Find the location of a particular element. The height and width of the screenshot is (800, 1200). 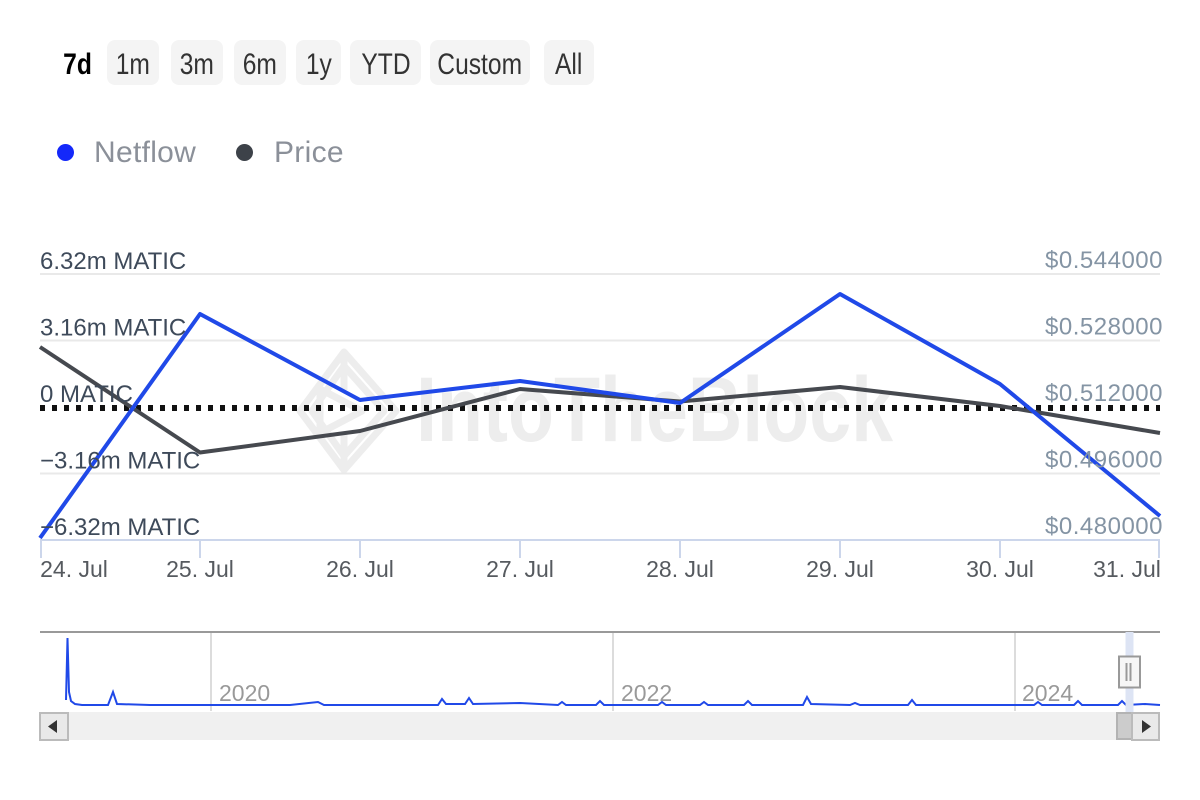

svg-text: 30. Jul is located at coordinates (1000, 569).